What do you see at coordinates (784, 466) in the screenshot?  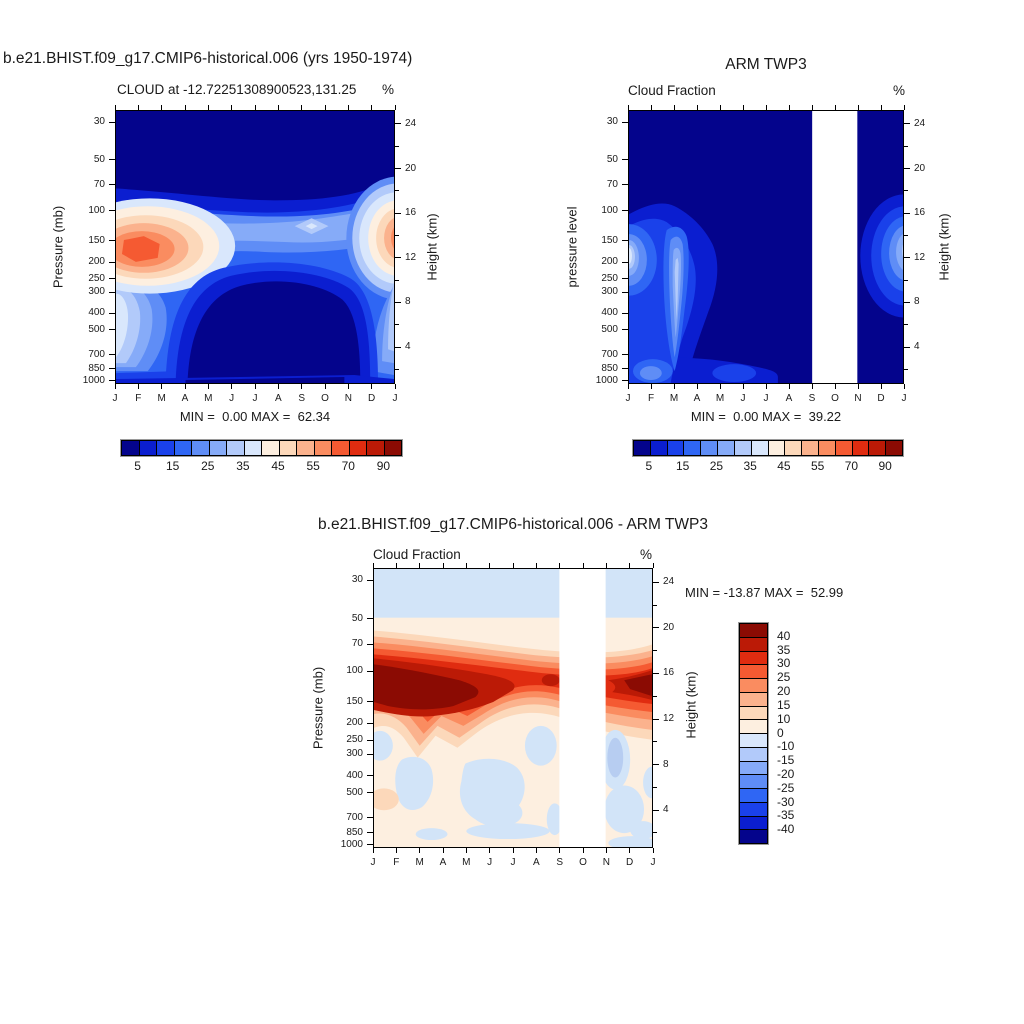 I see `colorbar-tick-label: 45` at bounding box center [784, 466].